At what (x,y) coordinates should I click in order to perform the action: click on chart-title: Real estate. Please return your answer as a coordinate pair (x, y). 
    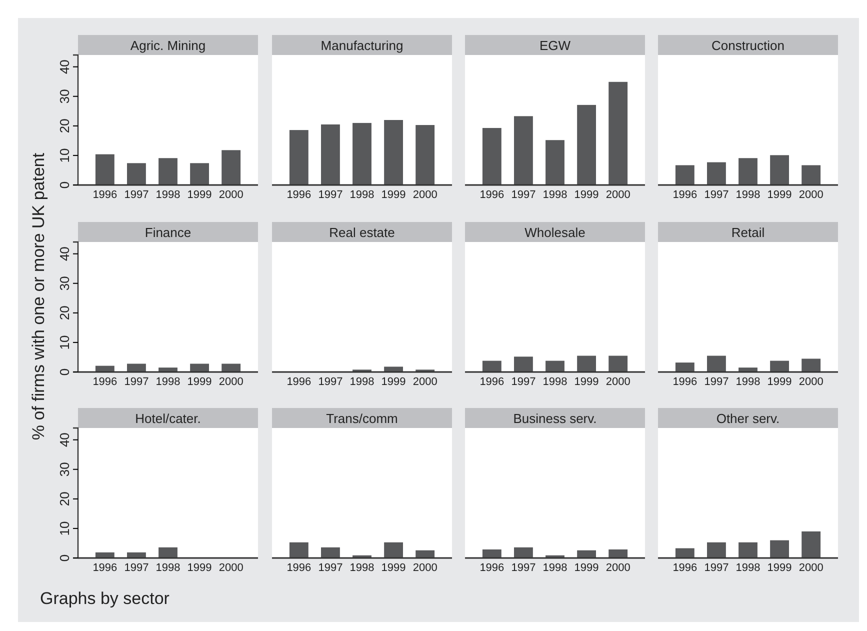
    Looking at the image, I should click on (362, 232).